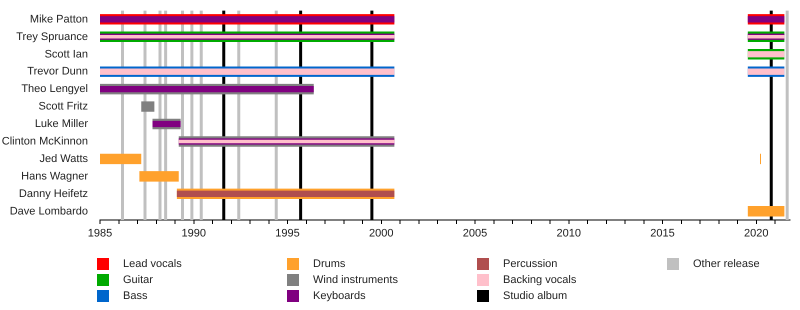 The width and height of the screenshot is (800, 310). I want to click on y-tick-label: Trey Spruance, so click(52, 36).